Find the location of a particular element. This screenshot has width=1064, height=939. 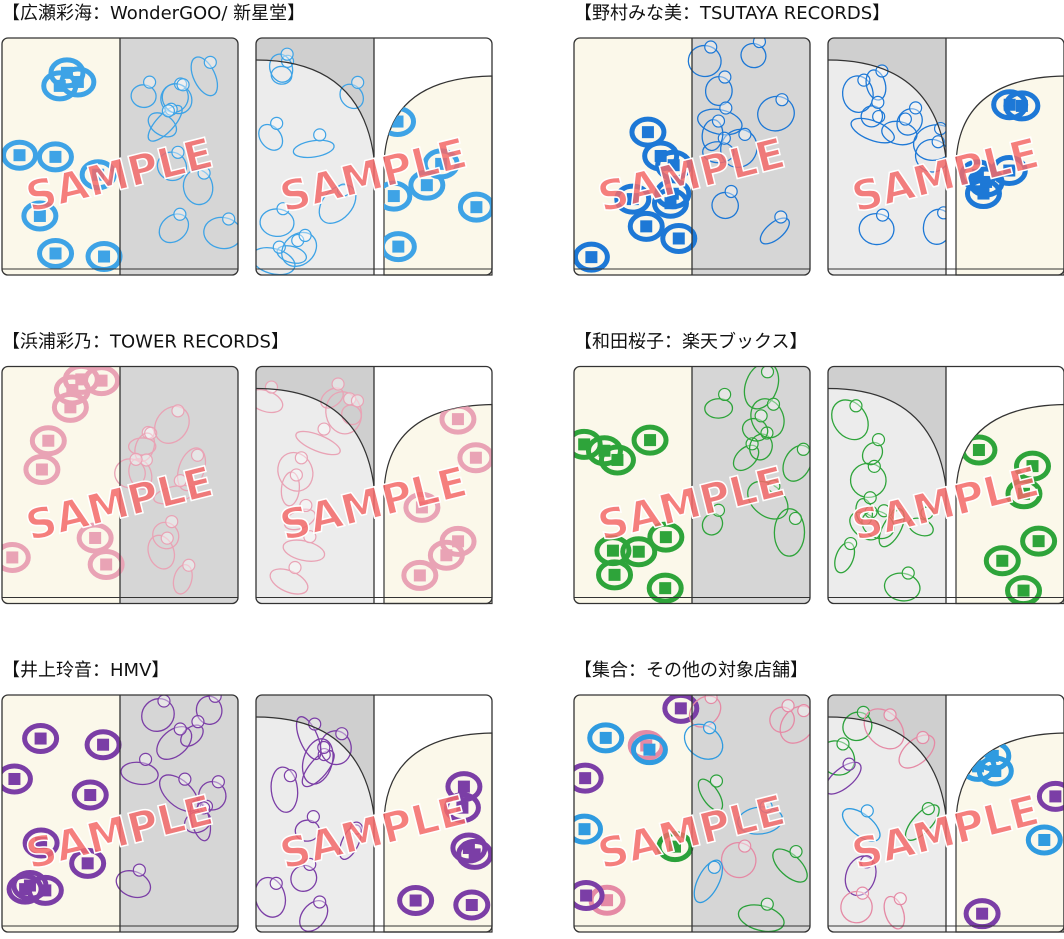

product-panel: 【和田桜子：楽天ブックス】 SAMPLE SAMPLE is located at coordinates (818, 468).